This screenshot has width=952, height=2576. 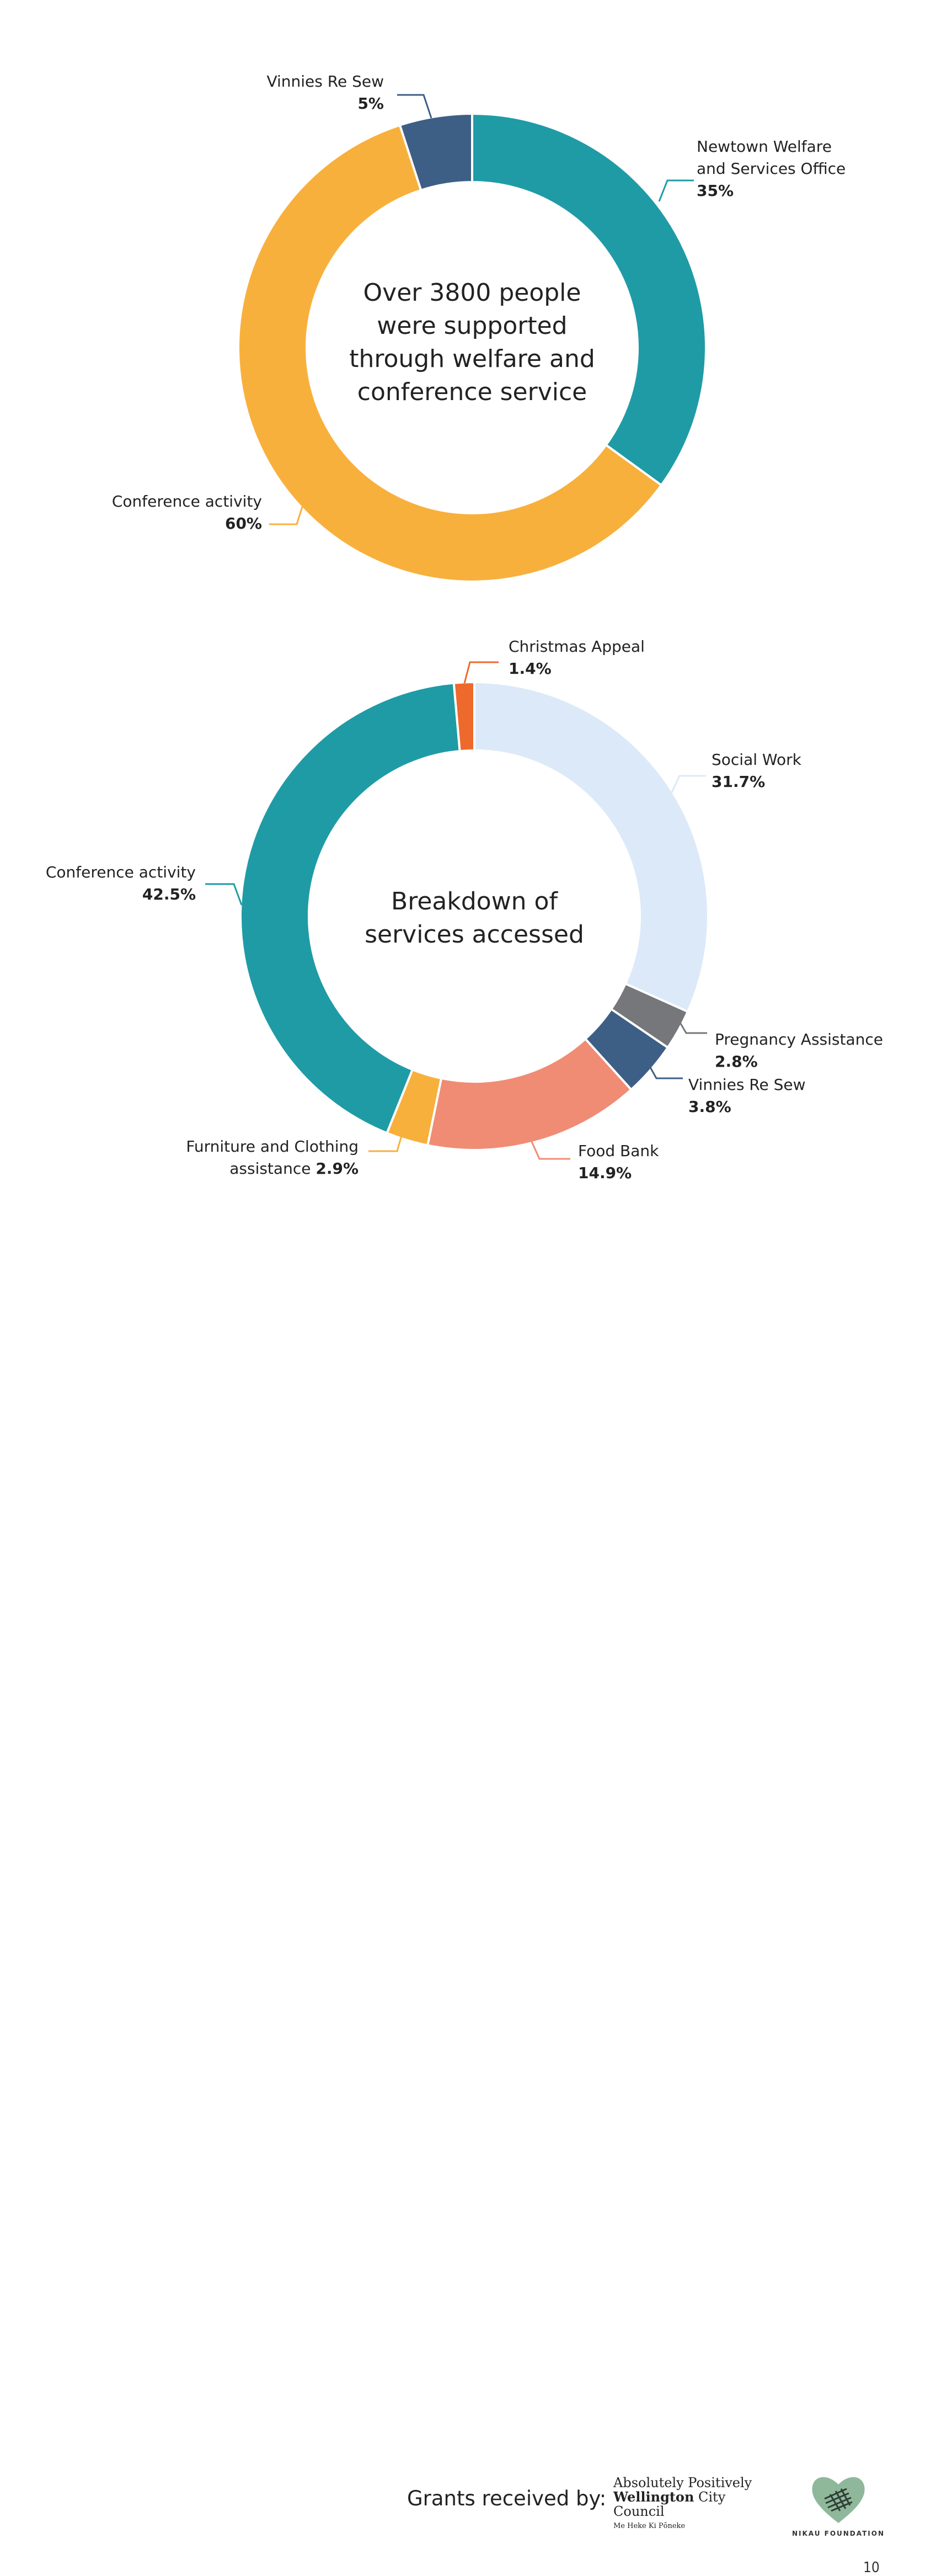 I want to click on value-conference-activity: 60%, so click(x=244, y=523).